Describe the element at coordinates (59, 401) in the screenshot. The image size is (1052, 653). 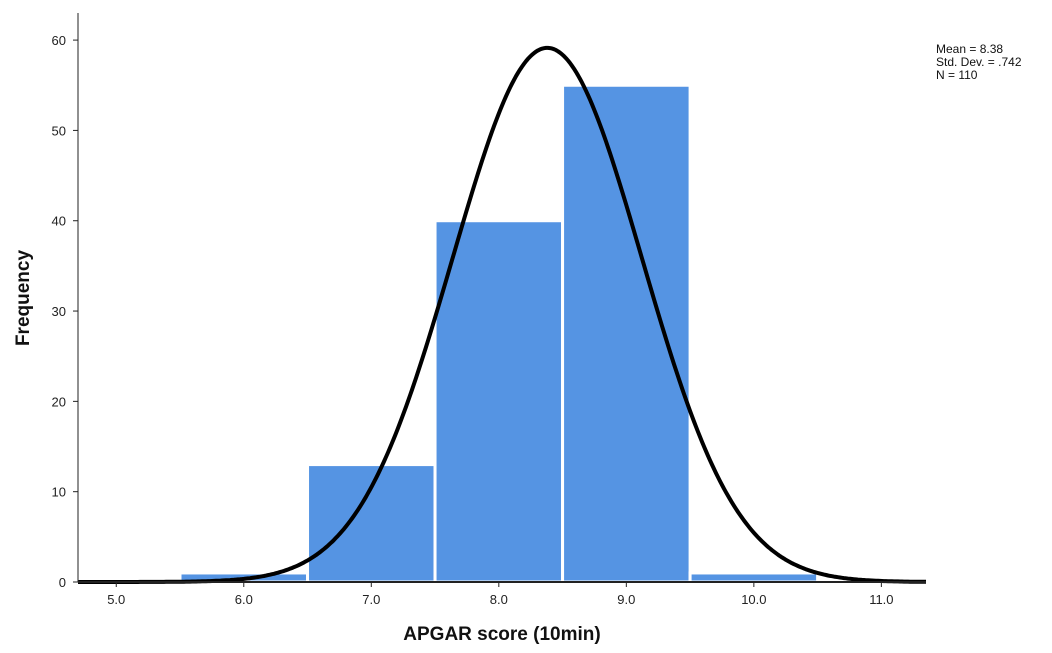
I see `y-tick-label: 20` at that location.